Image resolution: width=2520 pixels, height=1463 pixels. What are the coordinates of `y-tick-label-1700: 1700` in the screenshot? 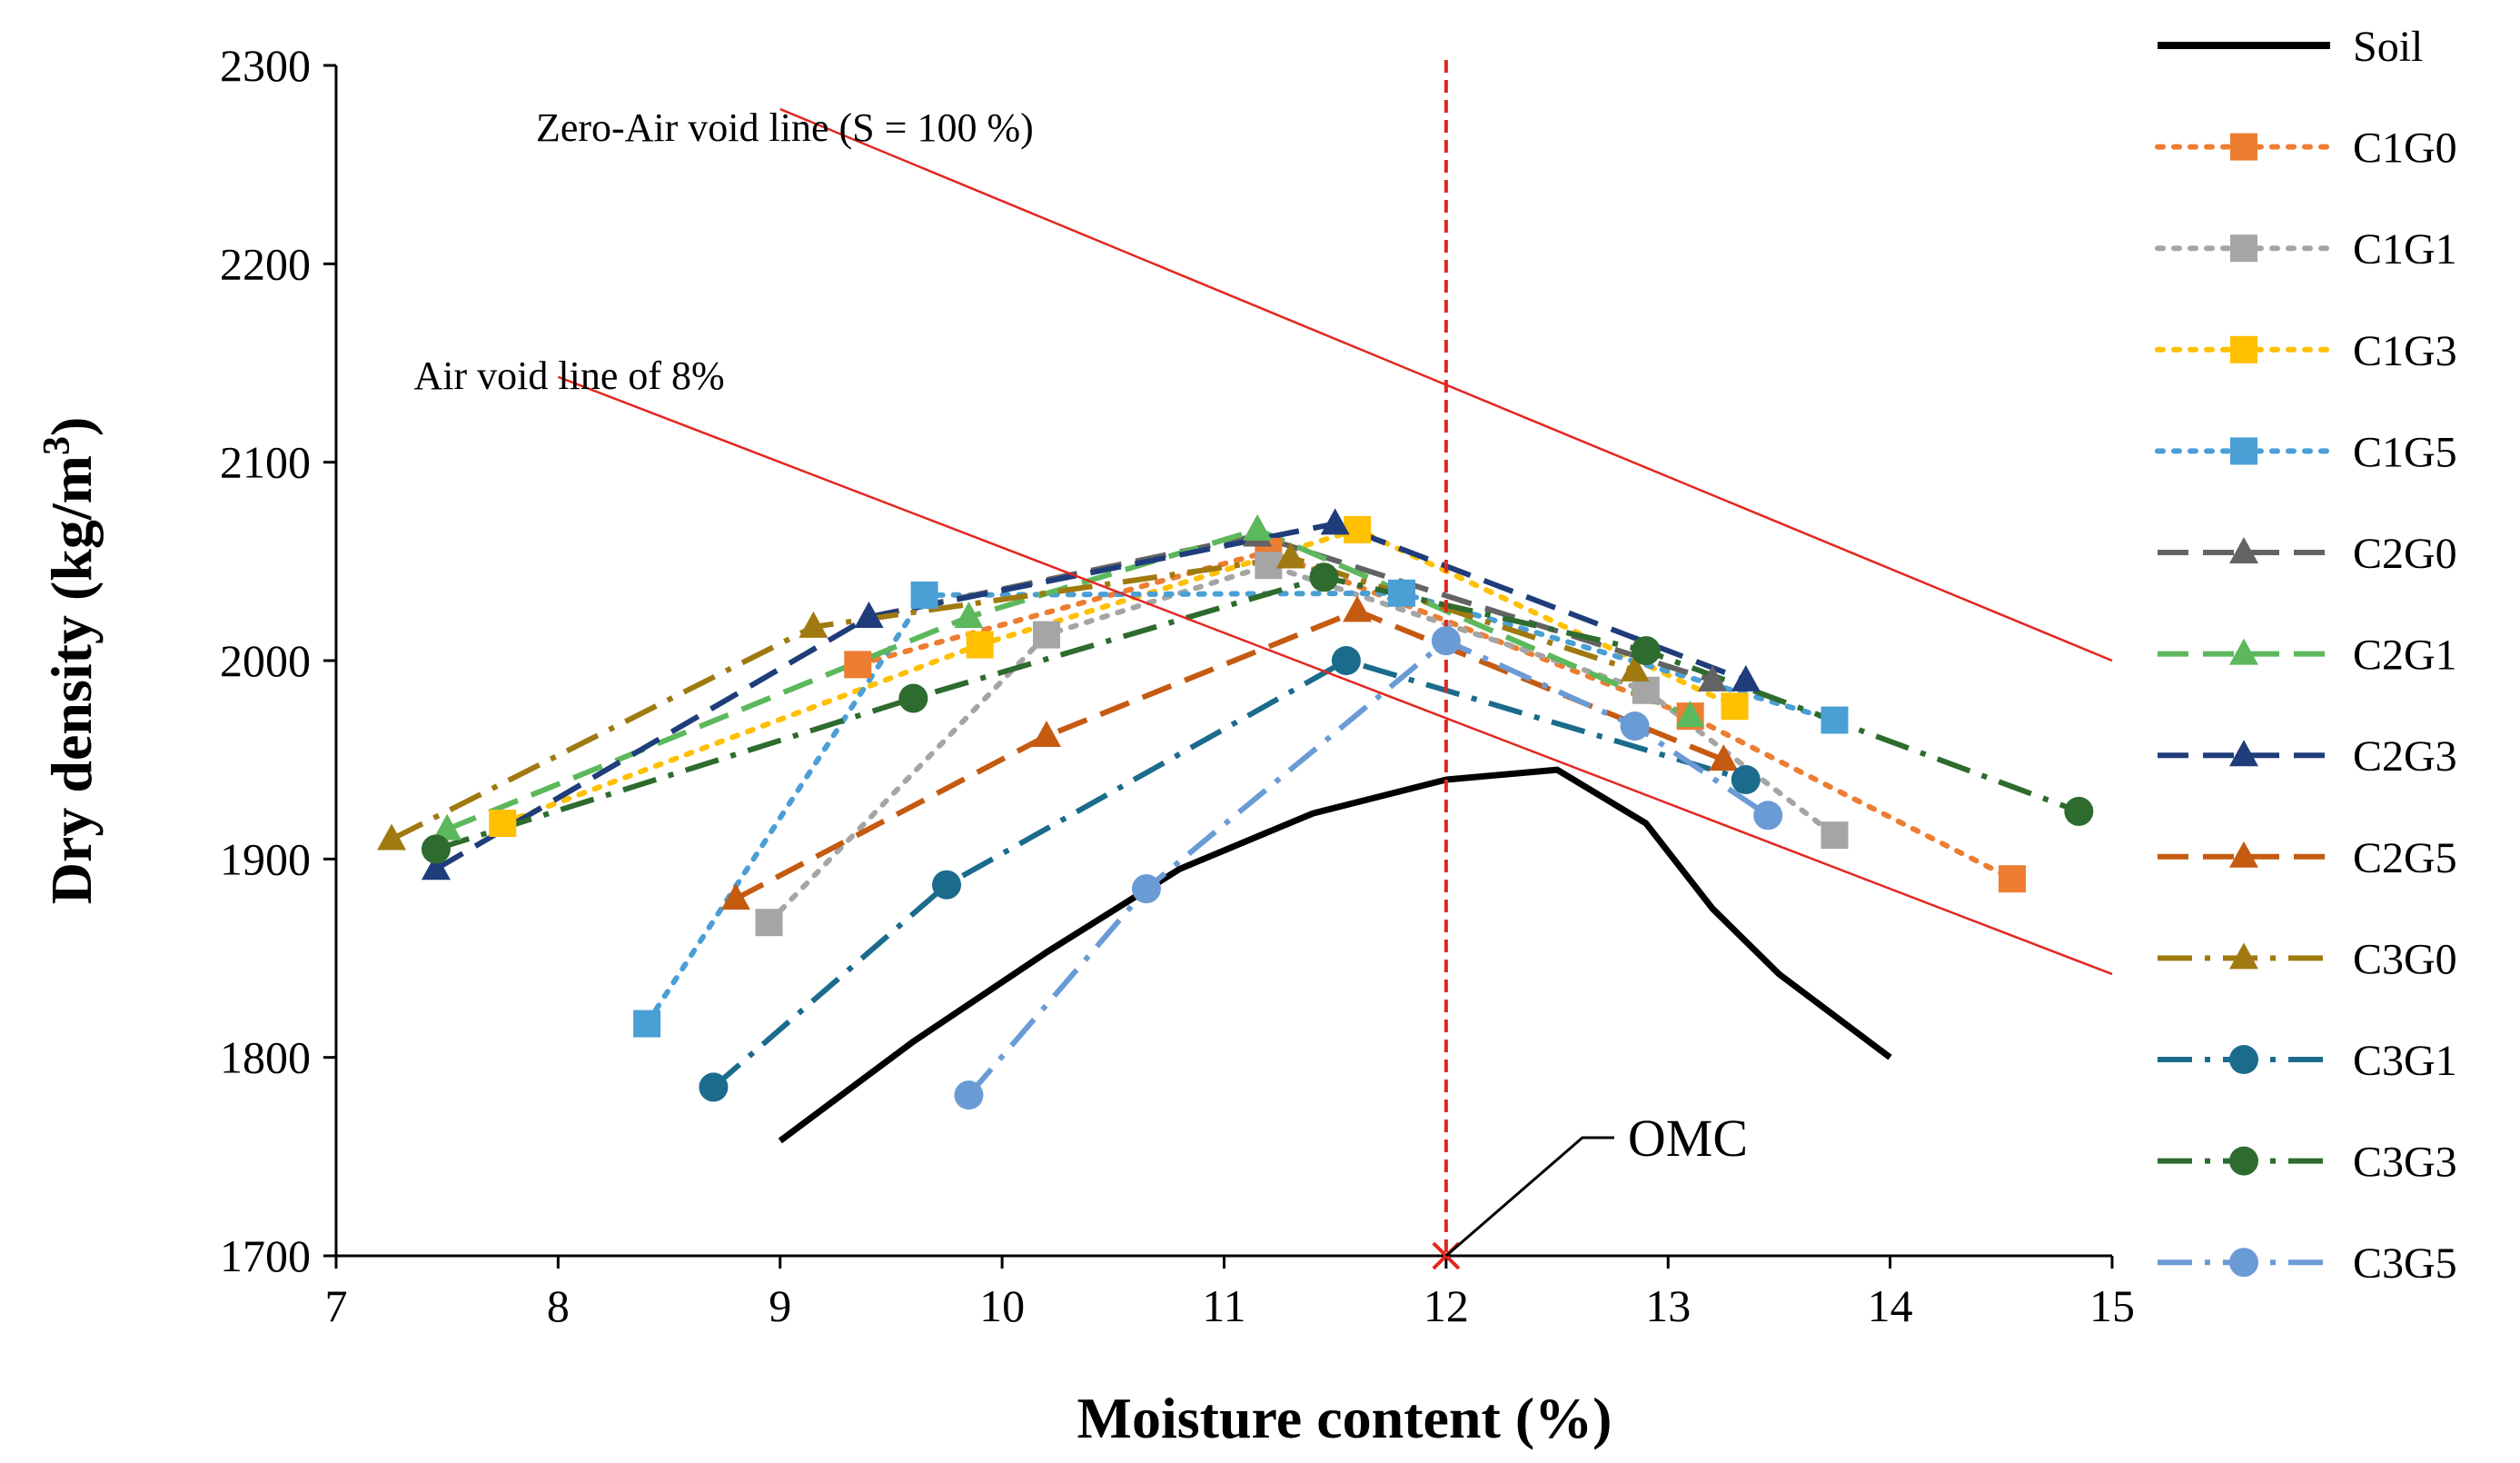 It's located at (265, 1255).